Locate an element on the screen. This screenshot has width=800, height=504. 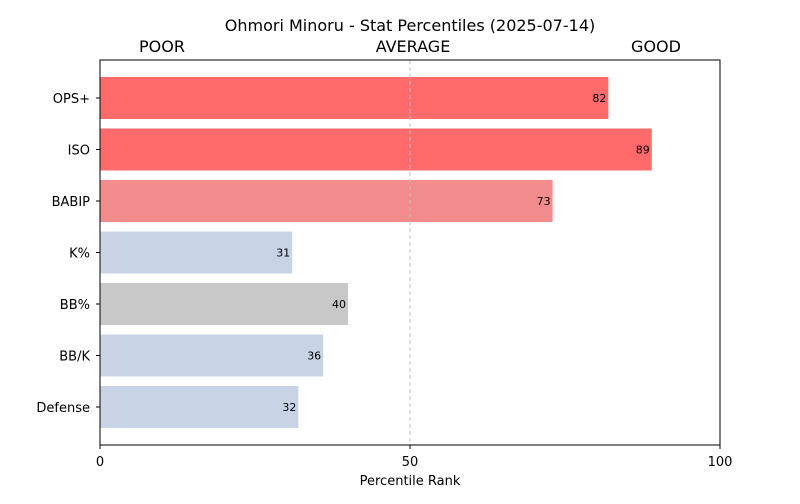
y-tick-label-bb: BB% is located at coordinates (75, 305).